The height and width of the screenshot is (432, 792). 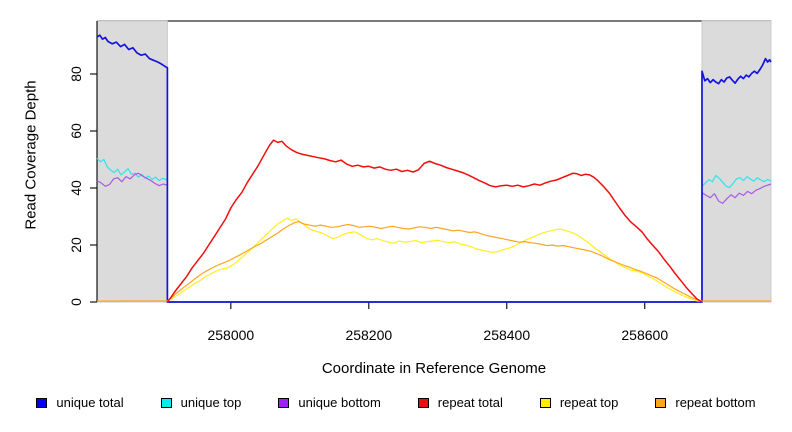 I want to click on x-tick-label: 258000, so click(x=230, y=335).